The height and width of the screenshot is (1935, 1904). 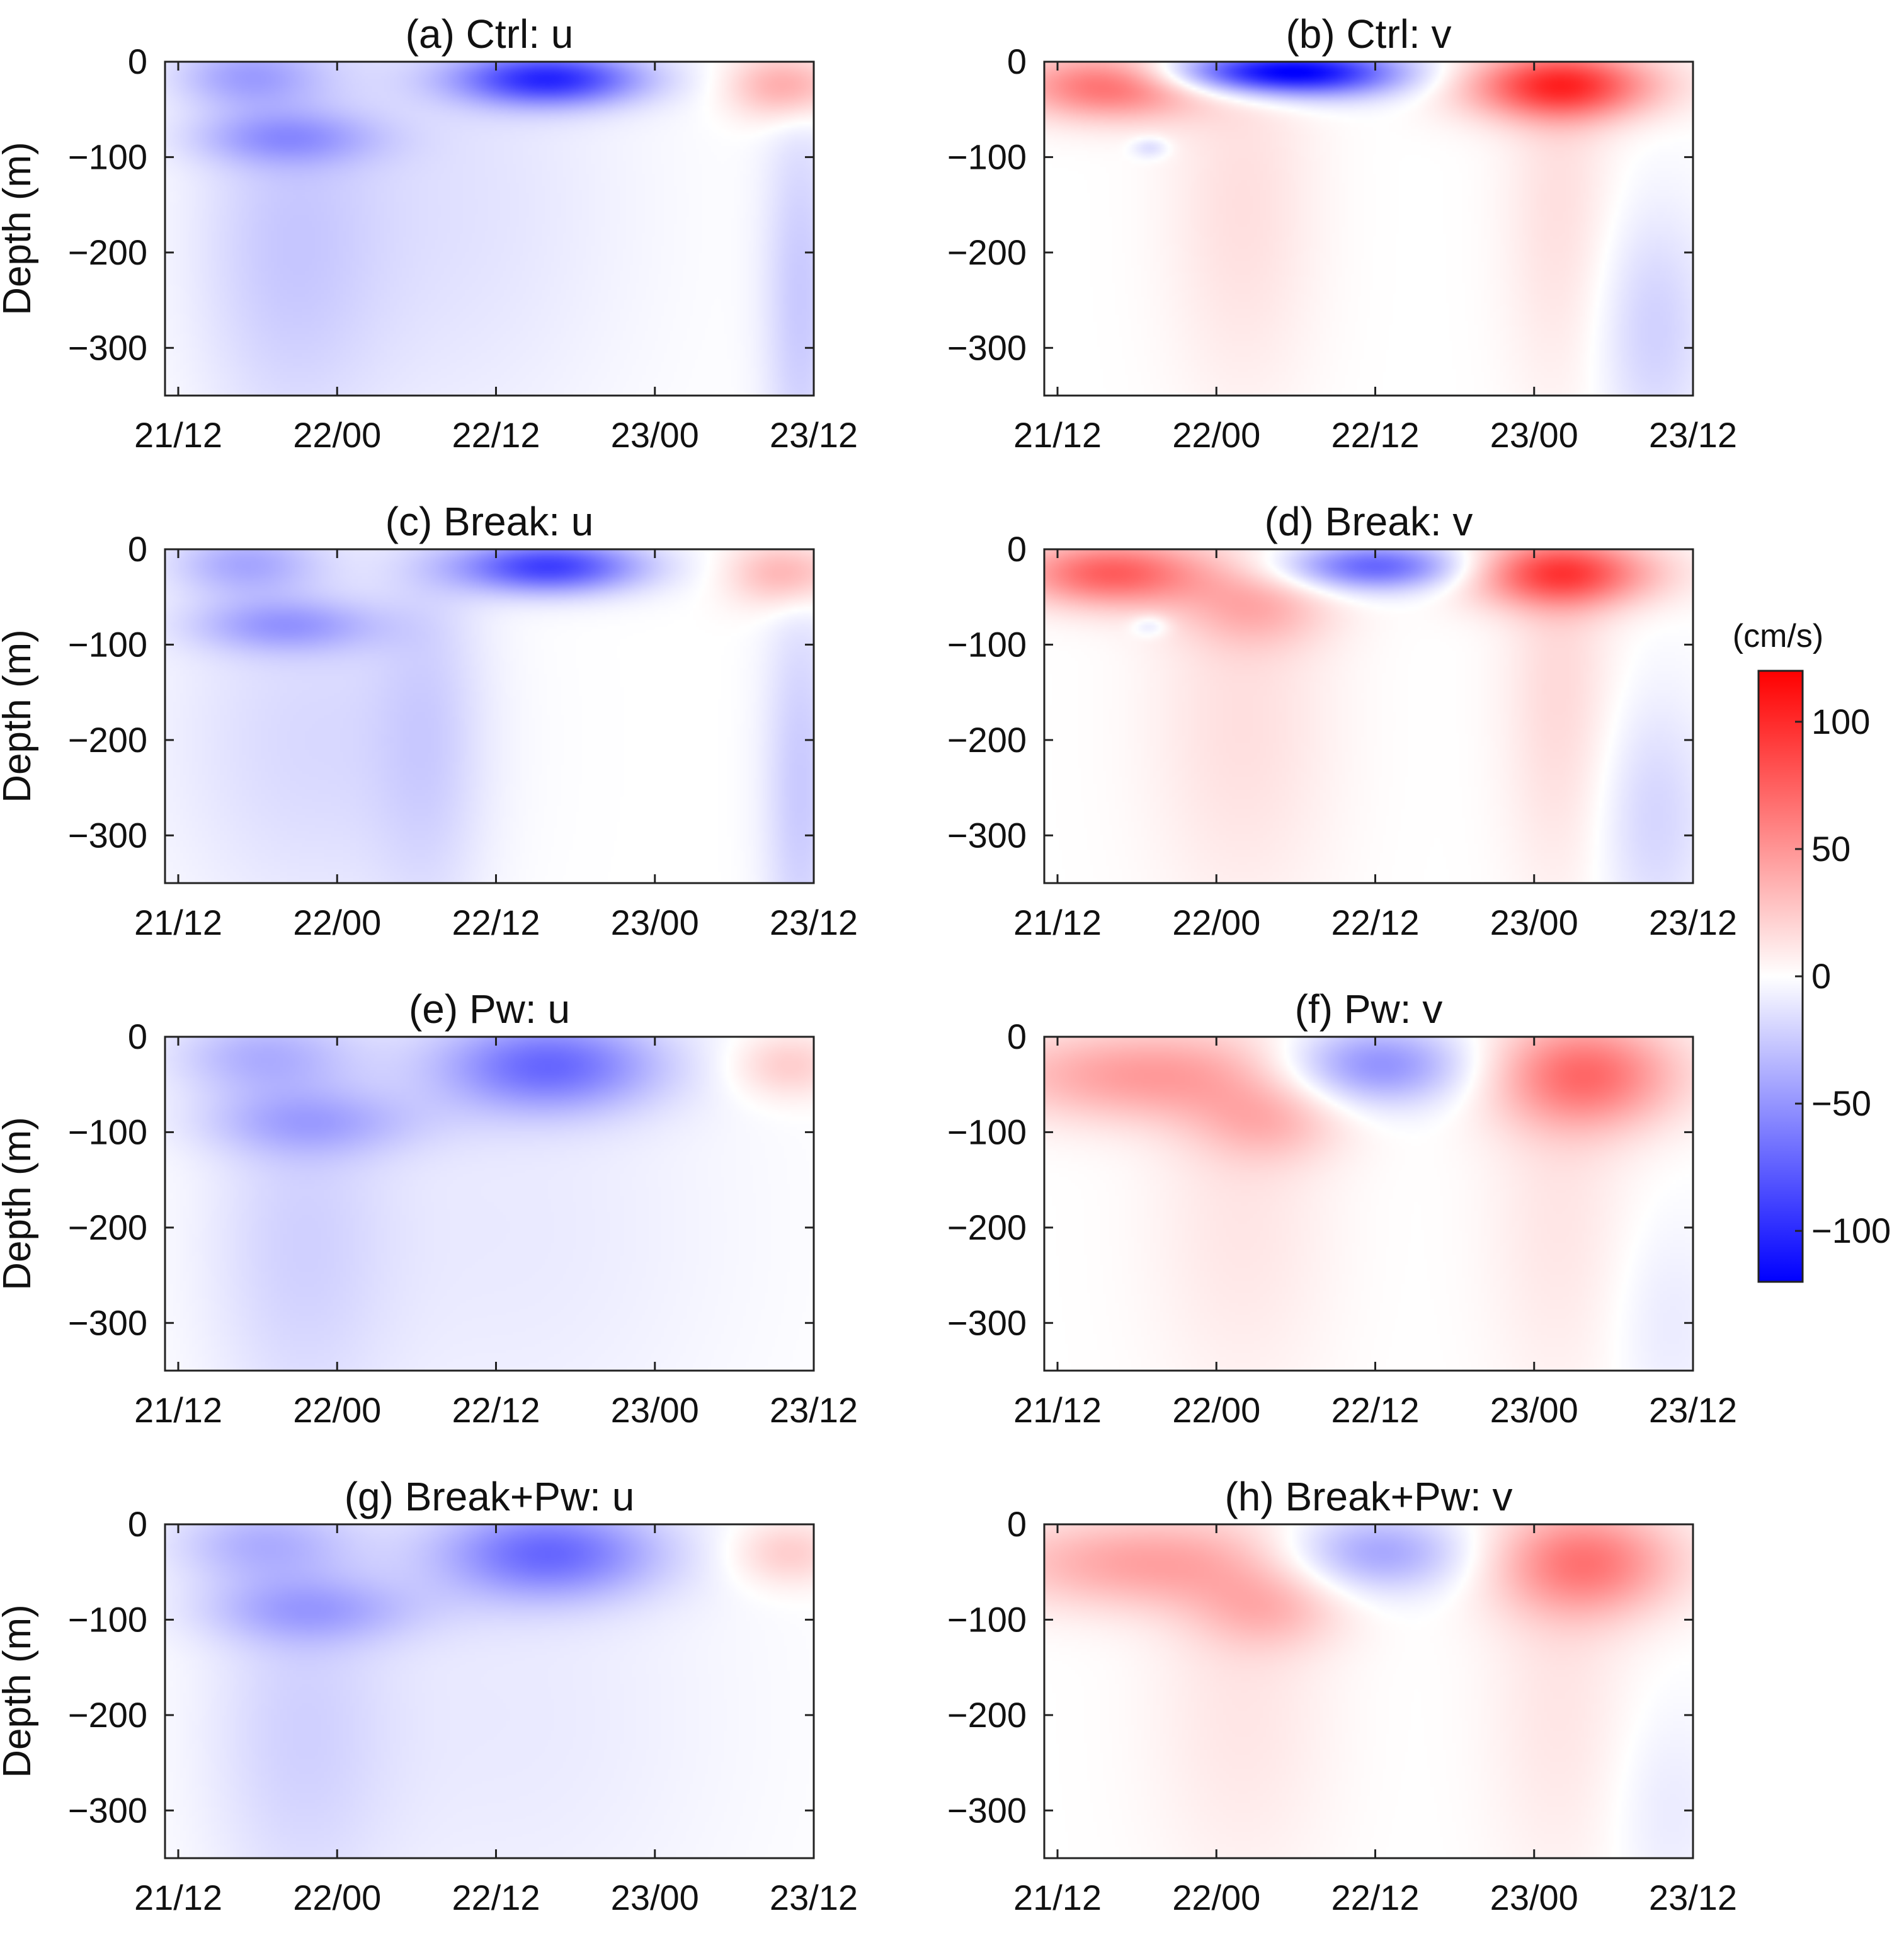 I want to click on plot-frame-a, so click(x=489, y=228).